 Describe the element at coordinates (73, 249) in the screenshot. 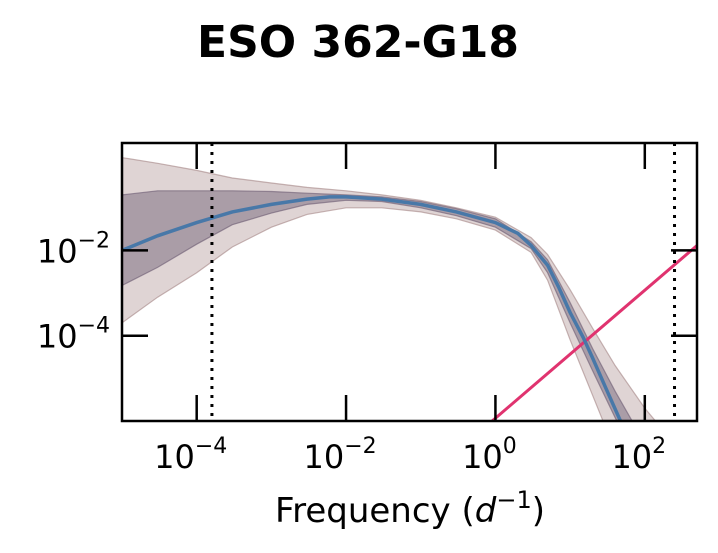

I see `y-tick-label-0: 10⁻²` at that location.